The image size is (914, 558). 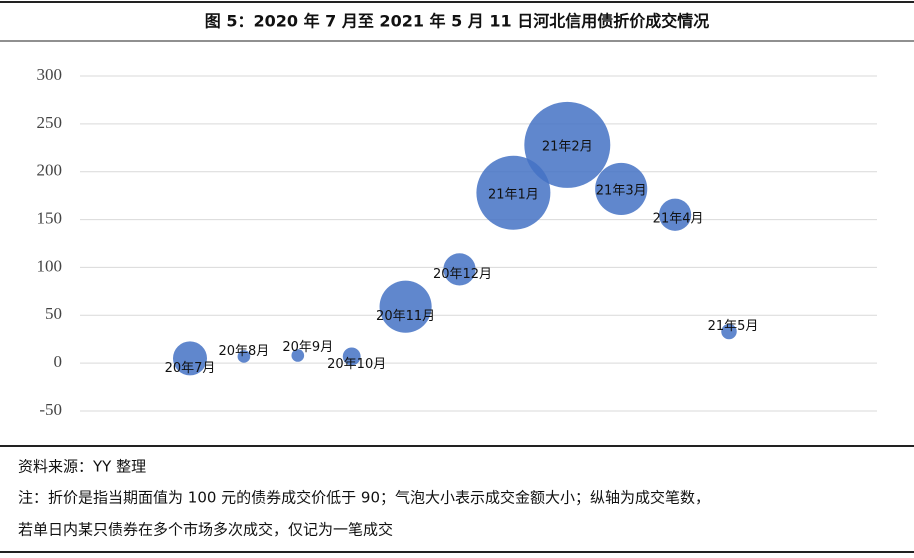 What do you see at coordinates (82, 467) in the screenshot?
I see `source: 资料来源：YY 整理` at bounding box center [82, 467].